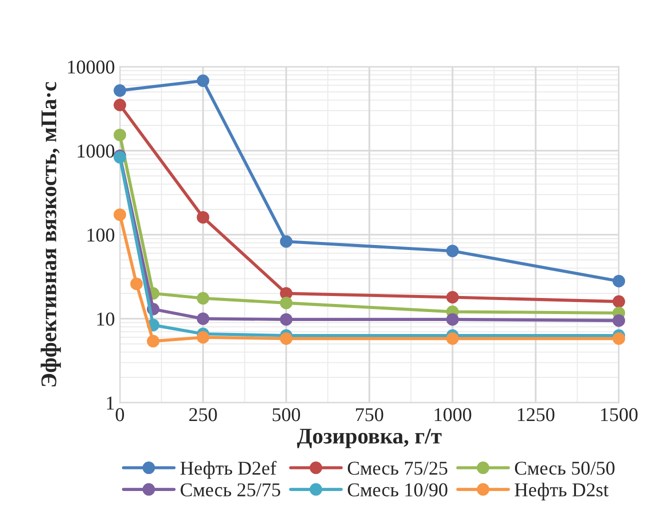  Describe the element at coordinates (101, 235) in the screenshot. I see `y-tick-label: 100` at that location.